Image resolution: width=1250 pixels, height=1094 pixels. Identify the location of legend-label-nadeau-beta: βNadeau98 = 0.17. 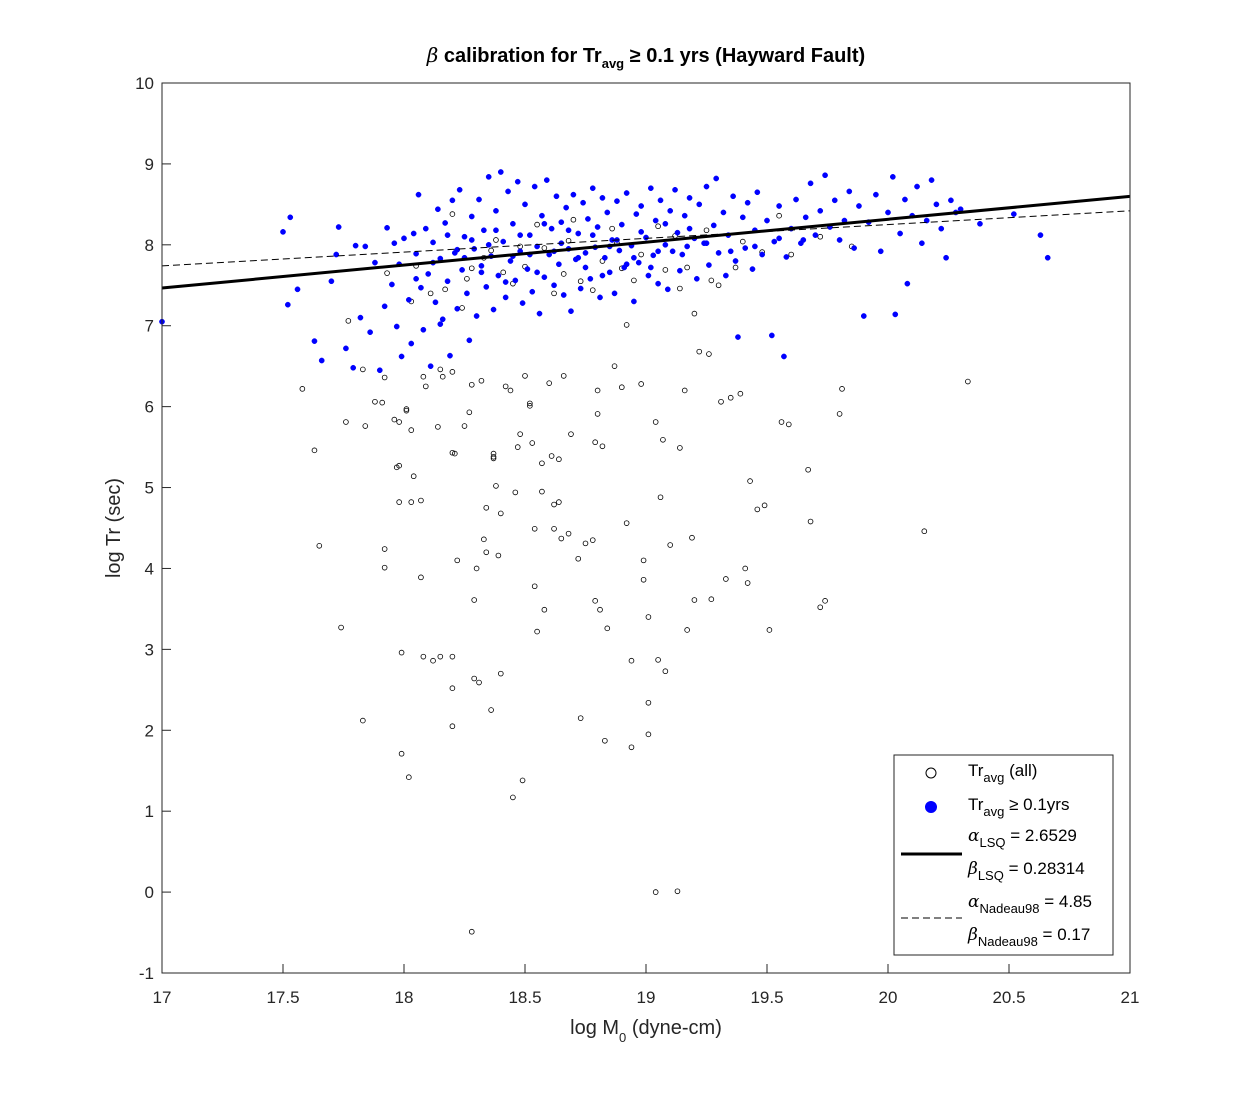
(1028, 937).